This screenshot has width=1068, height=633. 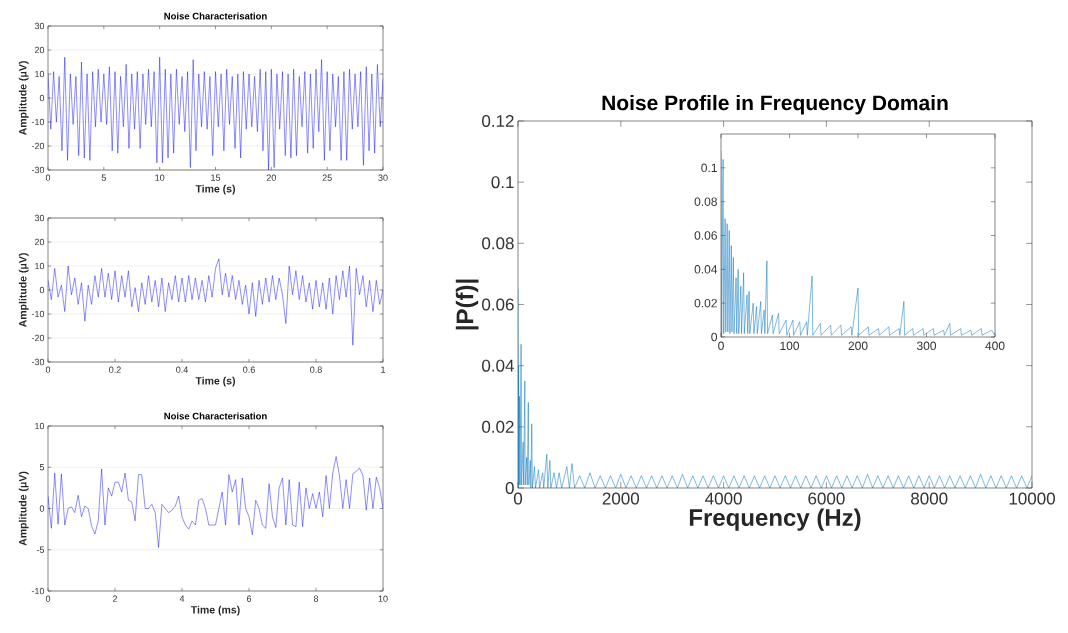 I want to click on x-tick-label: 8000, so click(x=929, y=498).